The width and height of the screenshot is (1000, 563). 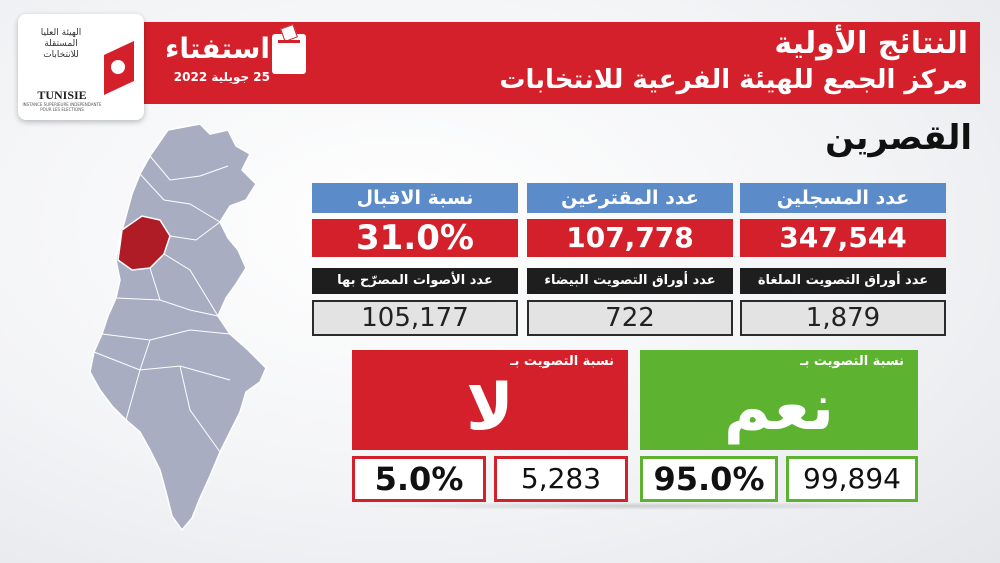 I want to click on referendum-brand: استفتاء 25 جويلية 2022, so click(x=215, y=60).